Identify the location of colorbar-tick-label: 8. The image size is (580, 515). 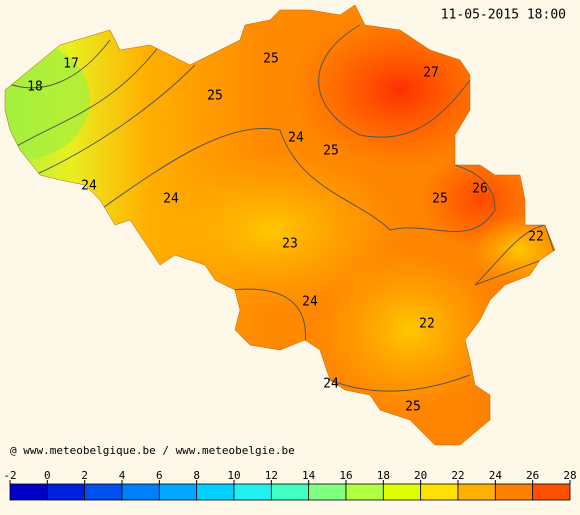
(196, 475).